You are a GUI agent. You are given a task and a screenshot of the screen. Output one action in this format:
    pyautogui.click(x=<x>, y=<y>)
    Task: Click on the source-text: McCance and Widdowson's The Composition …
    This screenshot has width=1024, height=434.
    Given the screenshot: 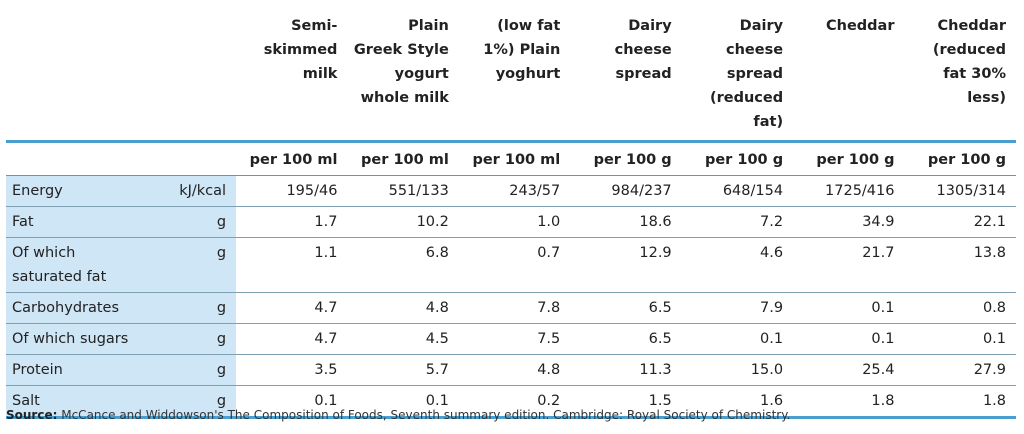 What is the action you would take?
    pyautogui.click(x=426, y=415)
    